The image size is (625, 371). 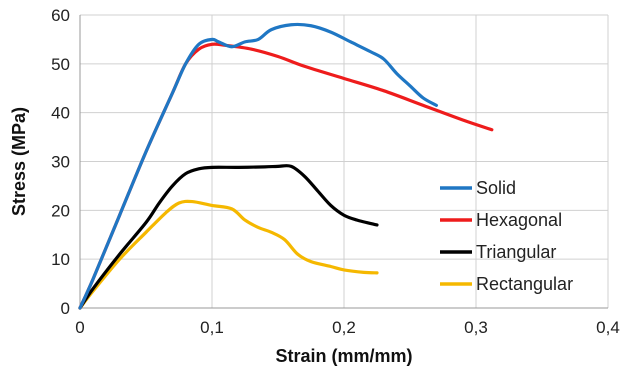 I want to click on y-tick-label: 20, so click(x=60, y=210).